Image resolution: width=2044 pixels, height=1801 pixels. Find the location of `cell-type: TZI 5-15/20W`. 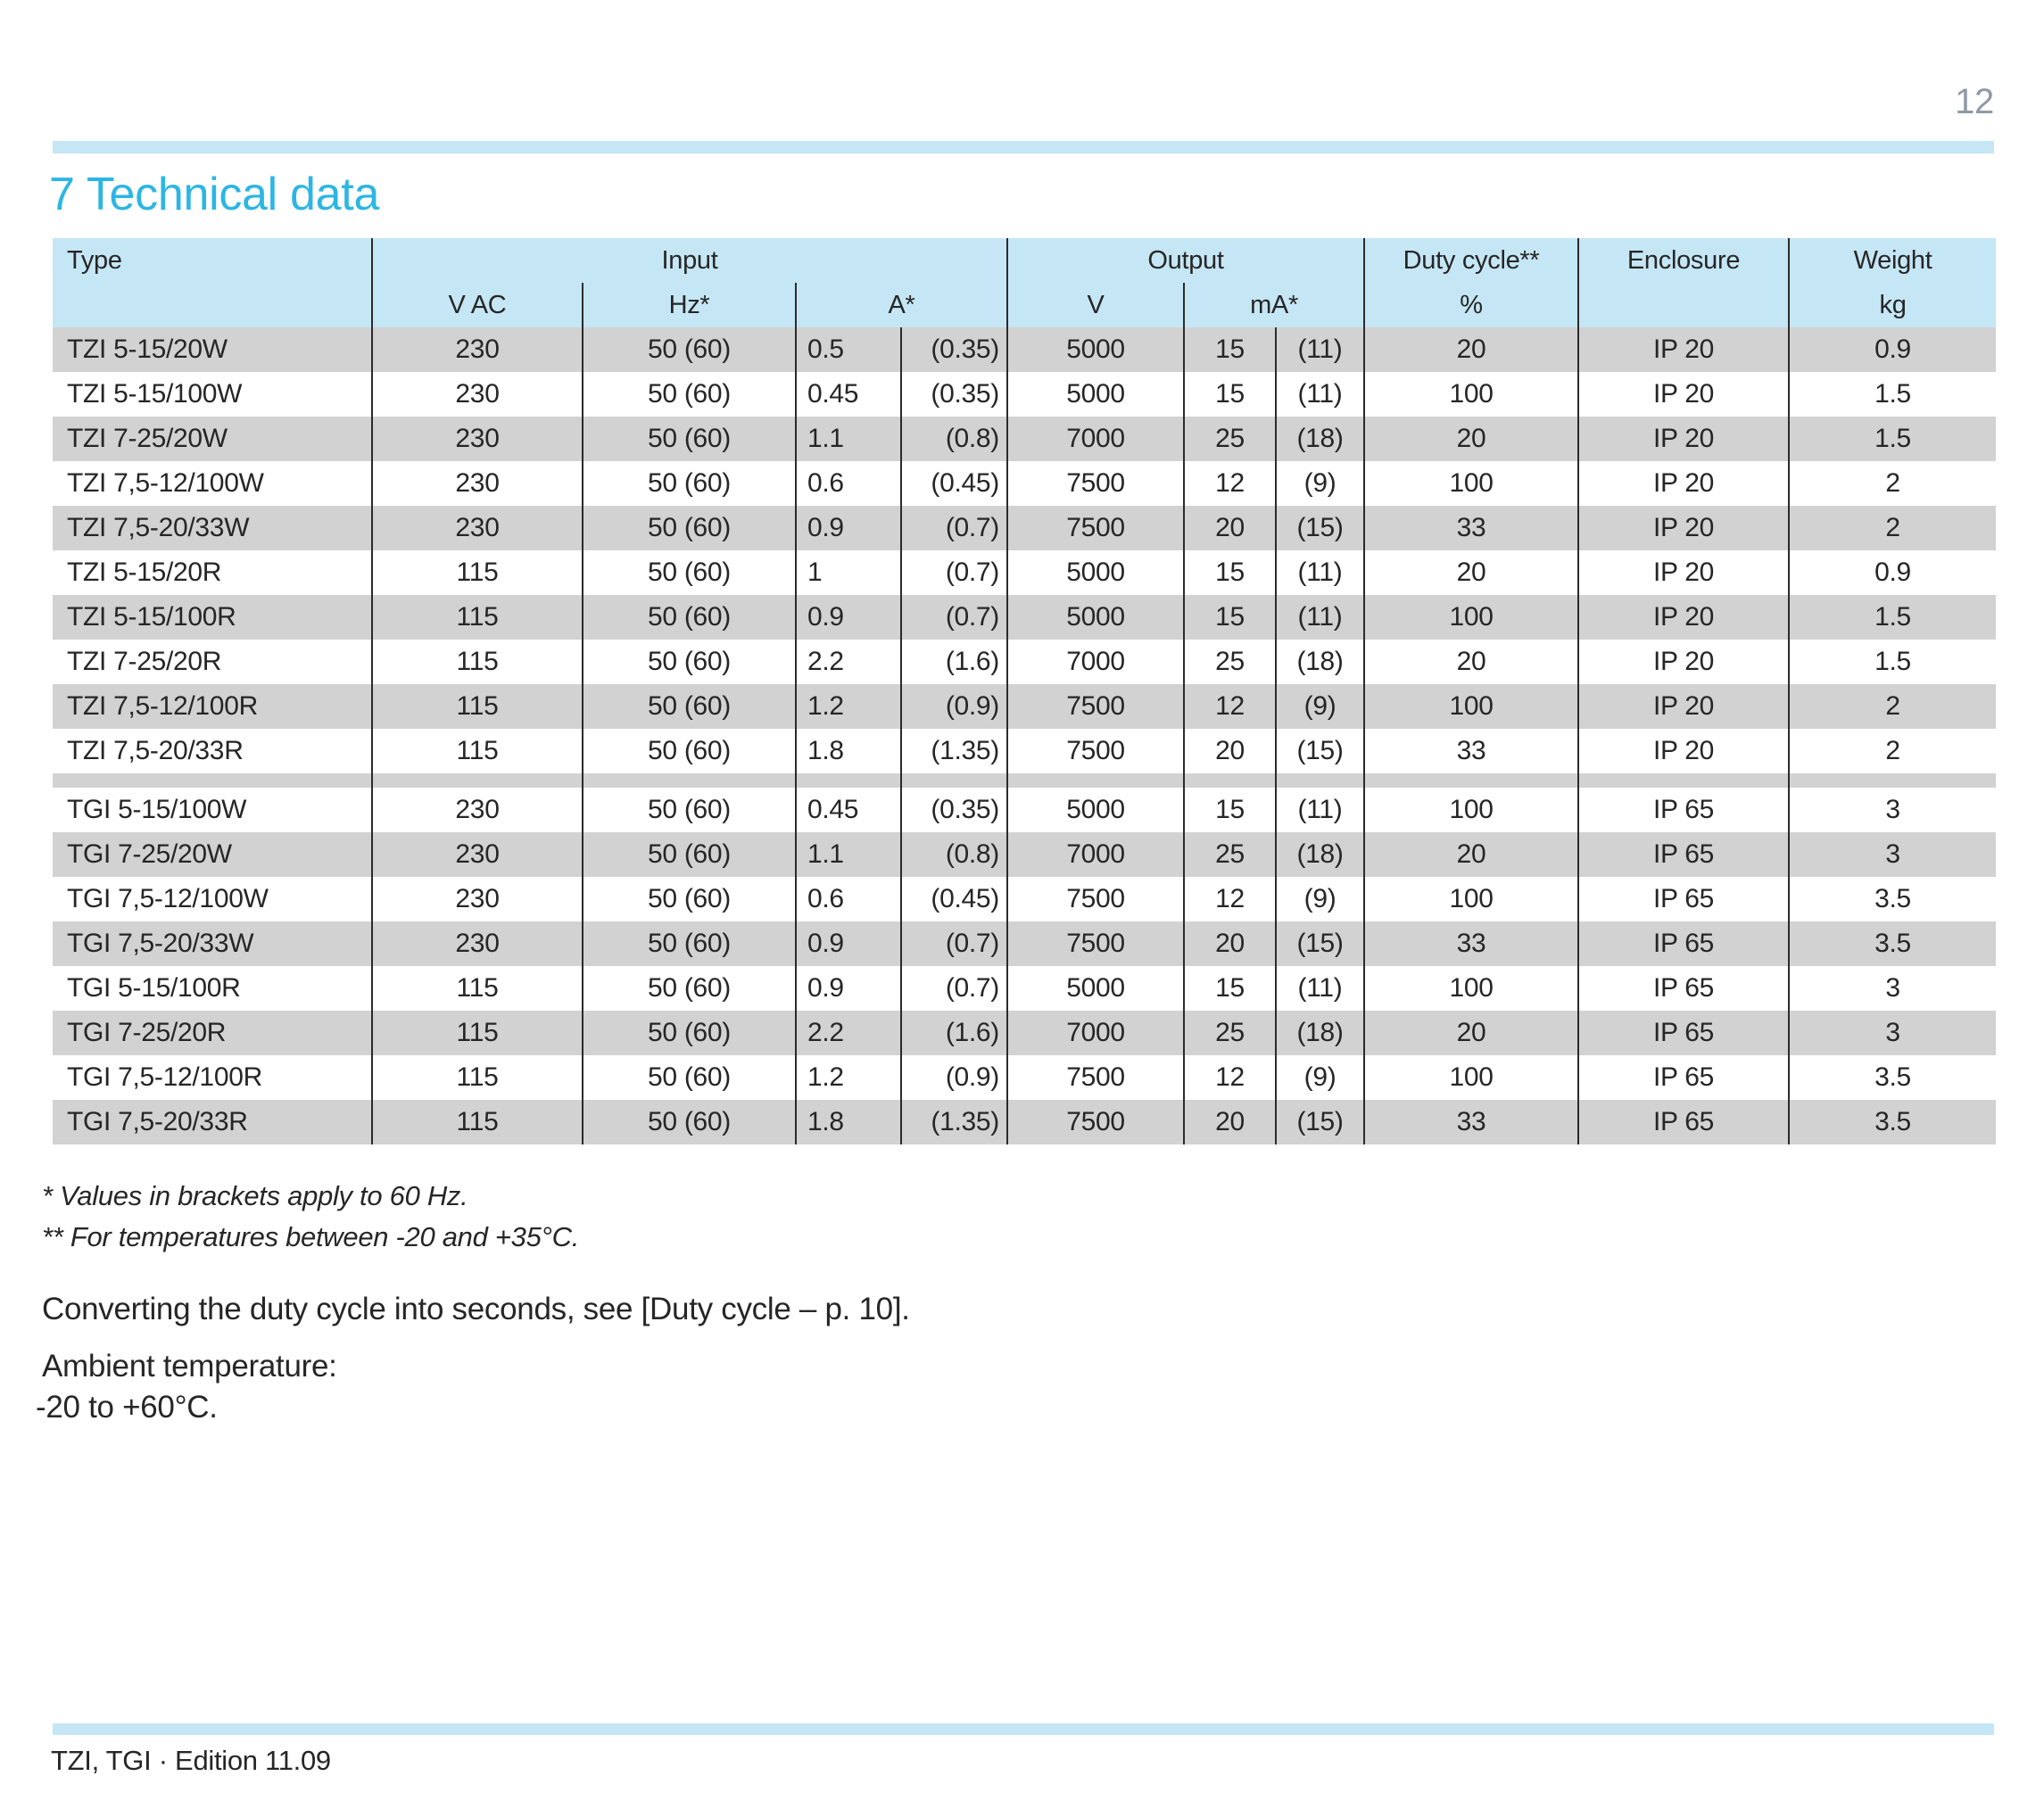

cell-type: TZI 5-15/20W is located at coordinates (212, 349).